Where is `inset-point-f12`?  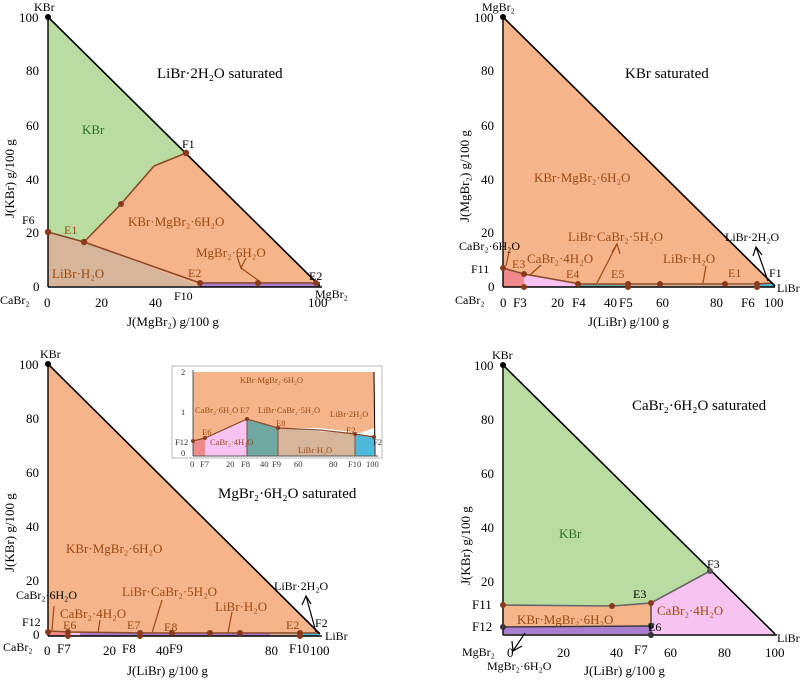 inset-point-f12 is located at coordinates (193, 441).